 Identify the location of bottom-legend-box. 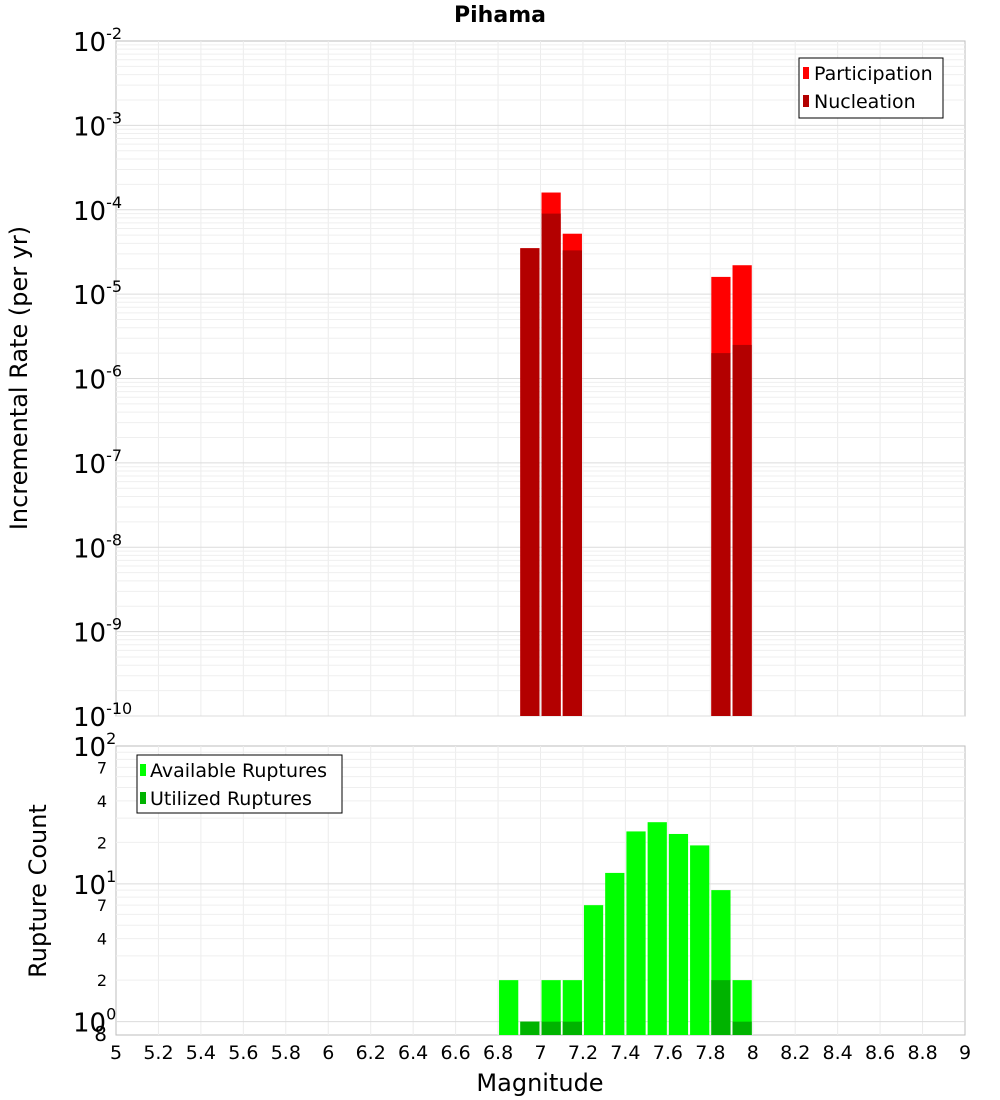
(239, 784).